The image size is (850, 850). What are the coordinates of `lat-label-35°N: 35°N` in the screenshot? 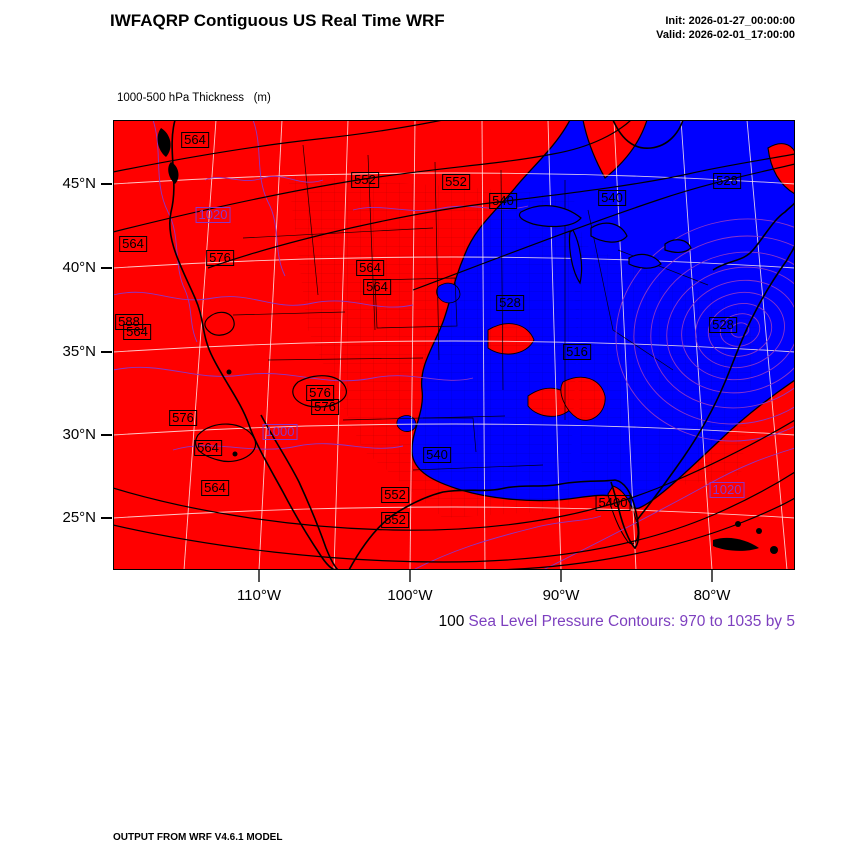 It's located at (79, 351).